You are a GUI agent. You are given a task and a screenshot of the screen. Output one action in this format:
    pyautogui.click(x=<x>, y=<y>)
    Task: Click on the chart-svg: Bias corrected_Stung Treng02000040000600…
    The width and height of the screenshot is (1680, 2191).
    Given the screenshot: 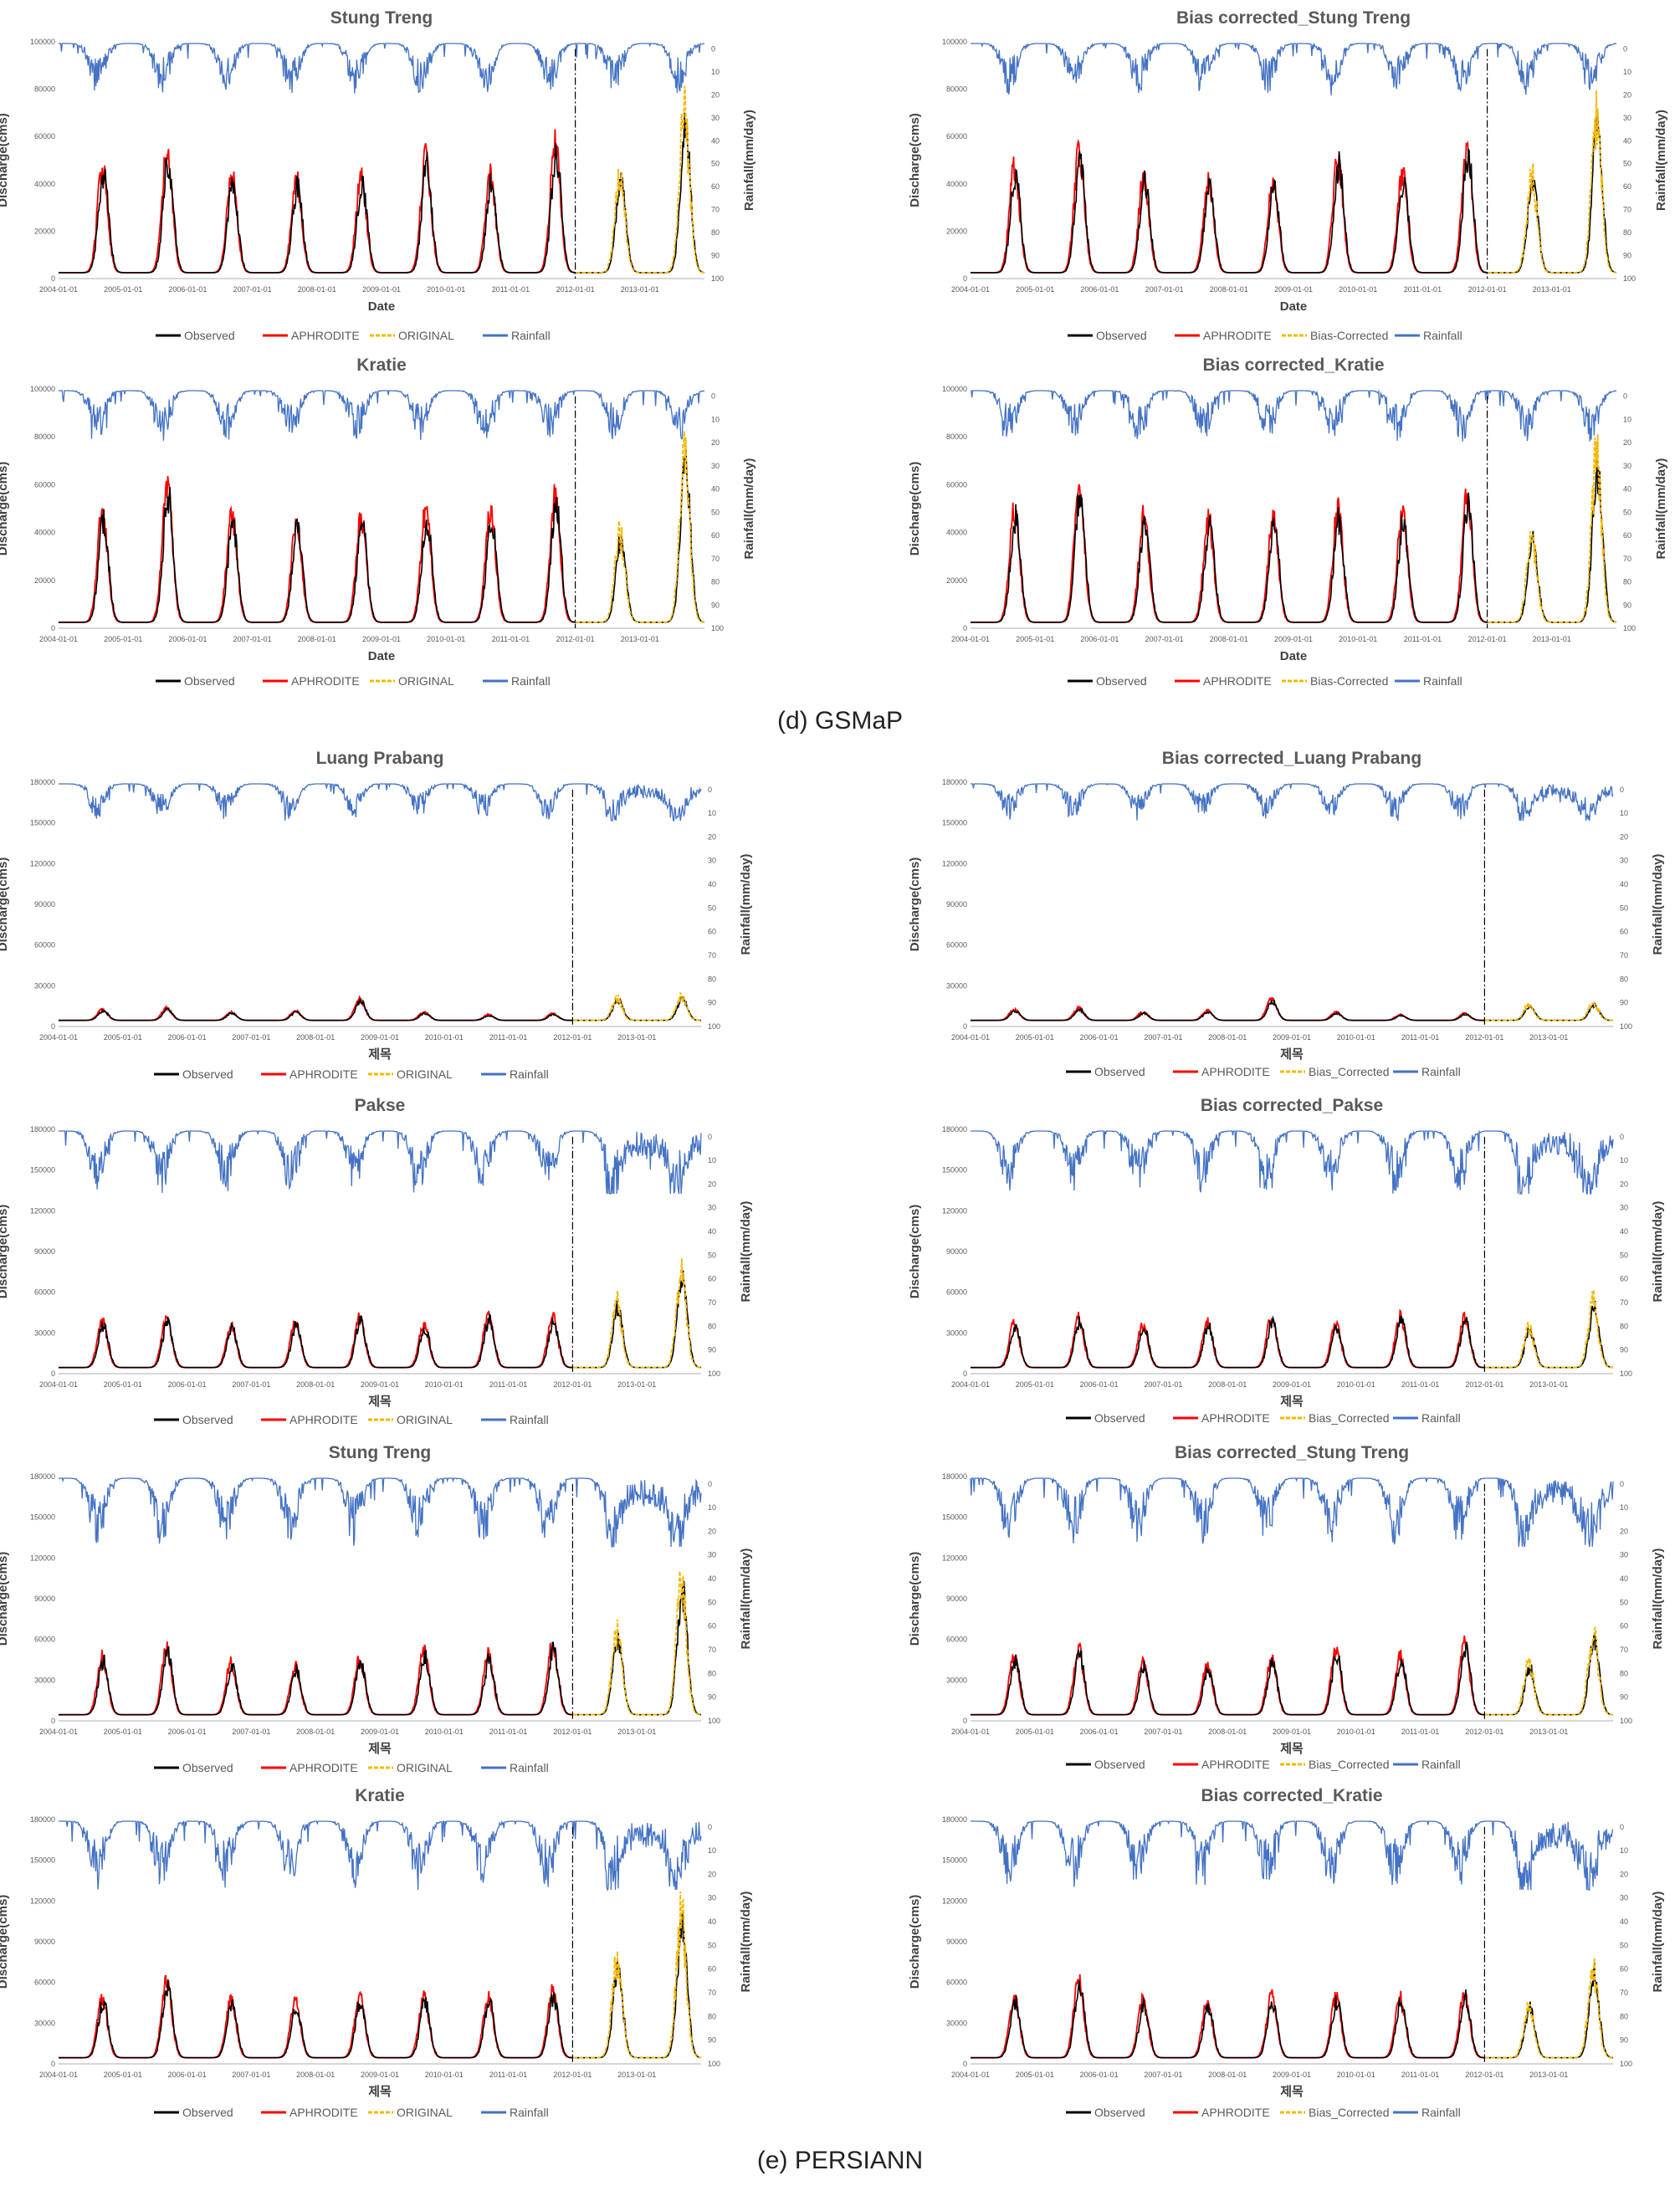 What is the action you would take?
    pyautogui.click(x=1288, y=175)
    